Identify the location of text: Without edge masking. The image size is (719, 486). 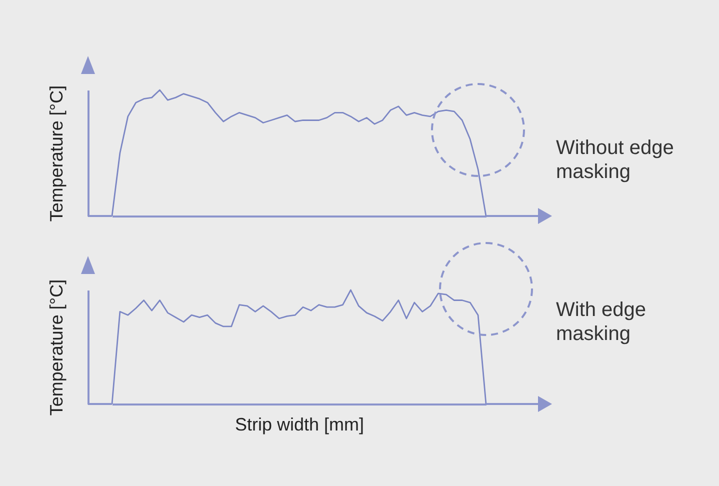
(615, 160).